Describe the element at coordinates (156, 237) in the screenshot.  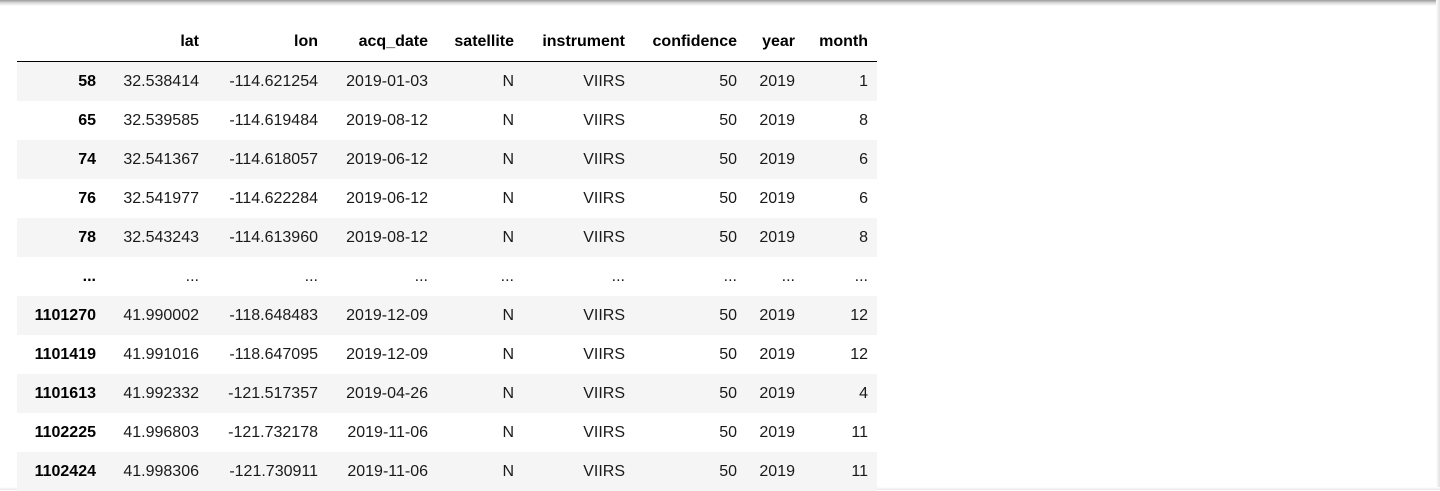
I see `cell-lat: 32.543243` at that location.